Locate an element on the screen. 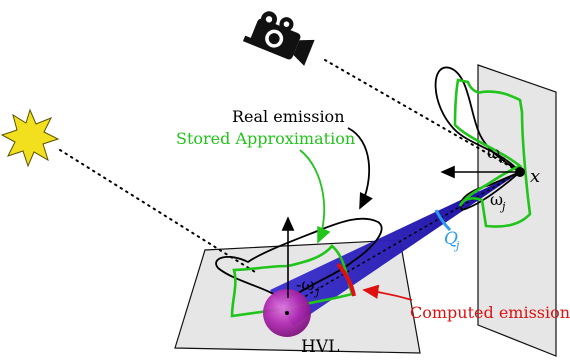  real-emission-callout-arrow is located at coordinates (360, 168).